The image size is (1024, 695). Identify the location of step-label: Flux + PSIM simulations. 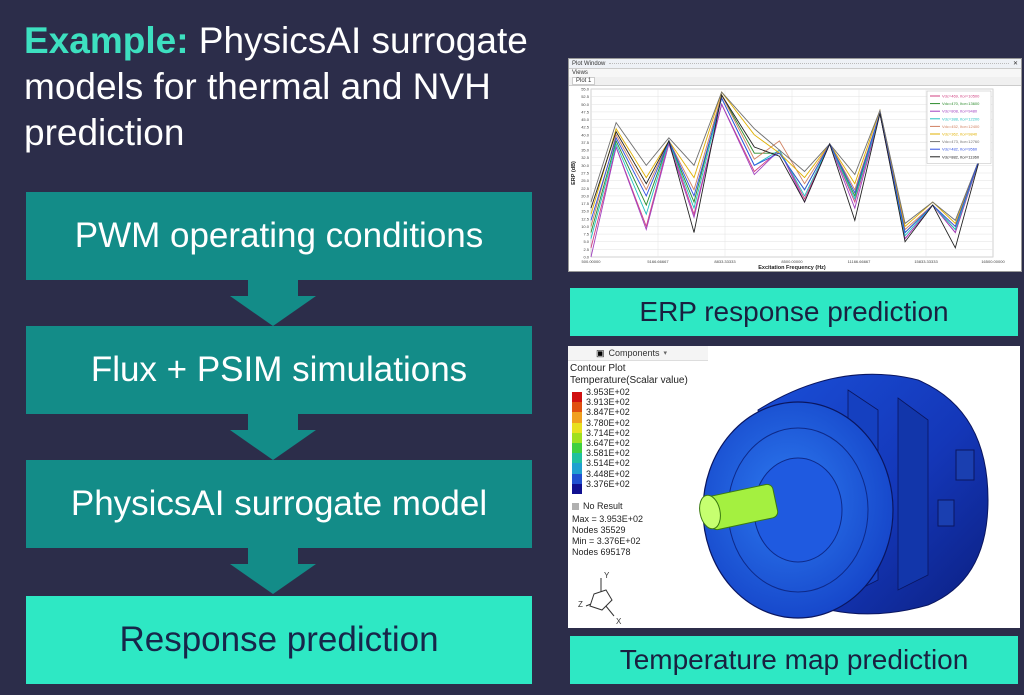
(279, 369).